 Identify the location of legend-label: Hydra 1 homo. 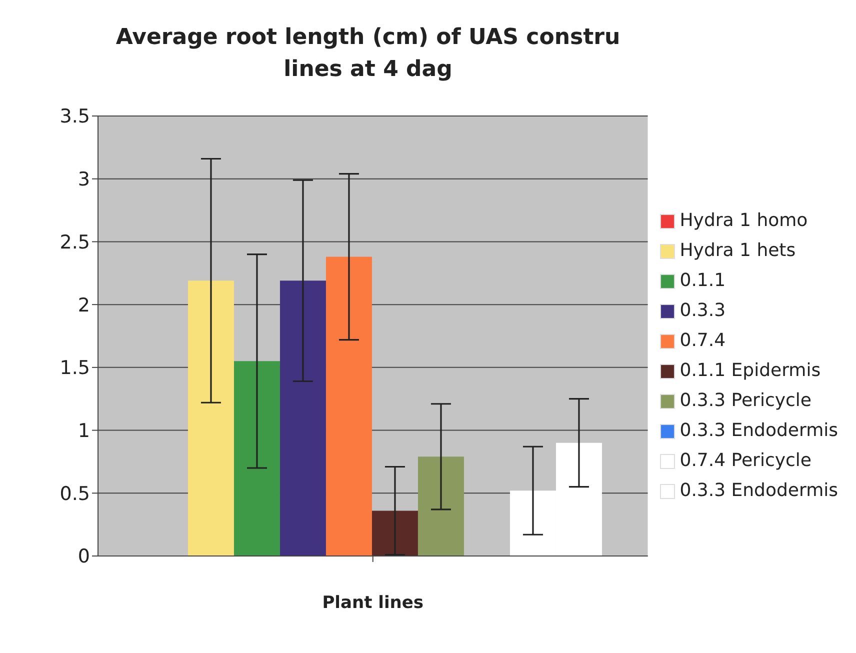
(744, 221).